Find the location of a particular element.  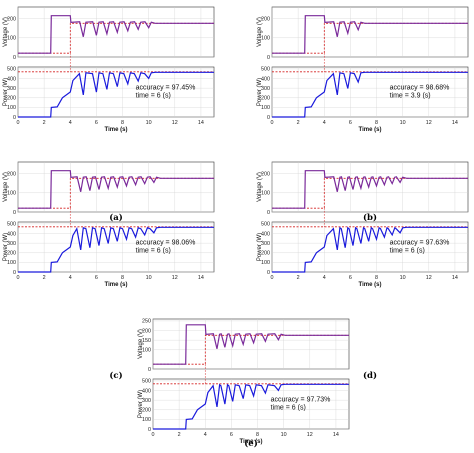

x-tick-label: 14 is located at coordinates (455, 278).